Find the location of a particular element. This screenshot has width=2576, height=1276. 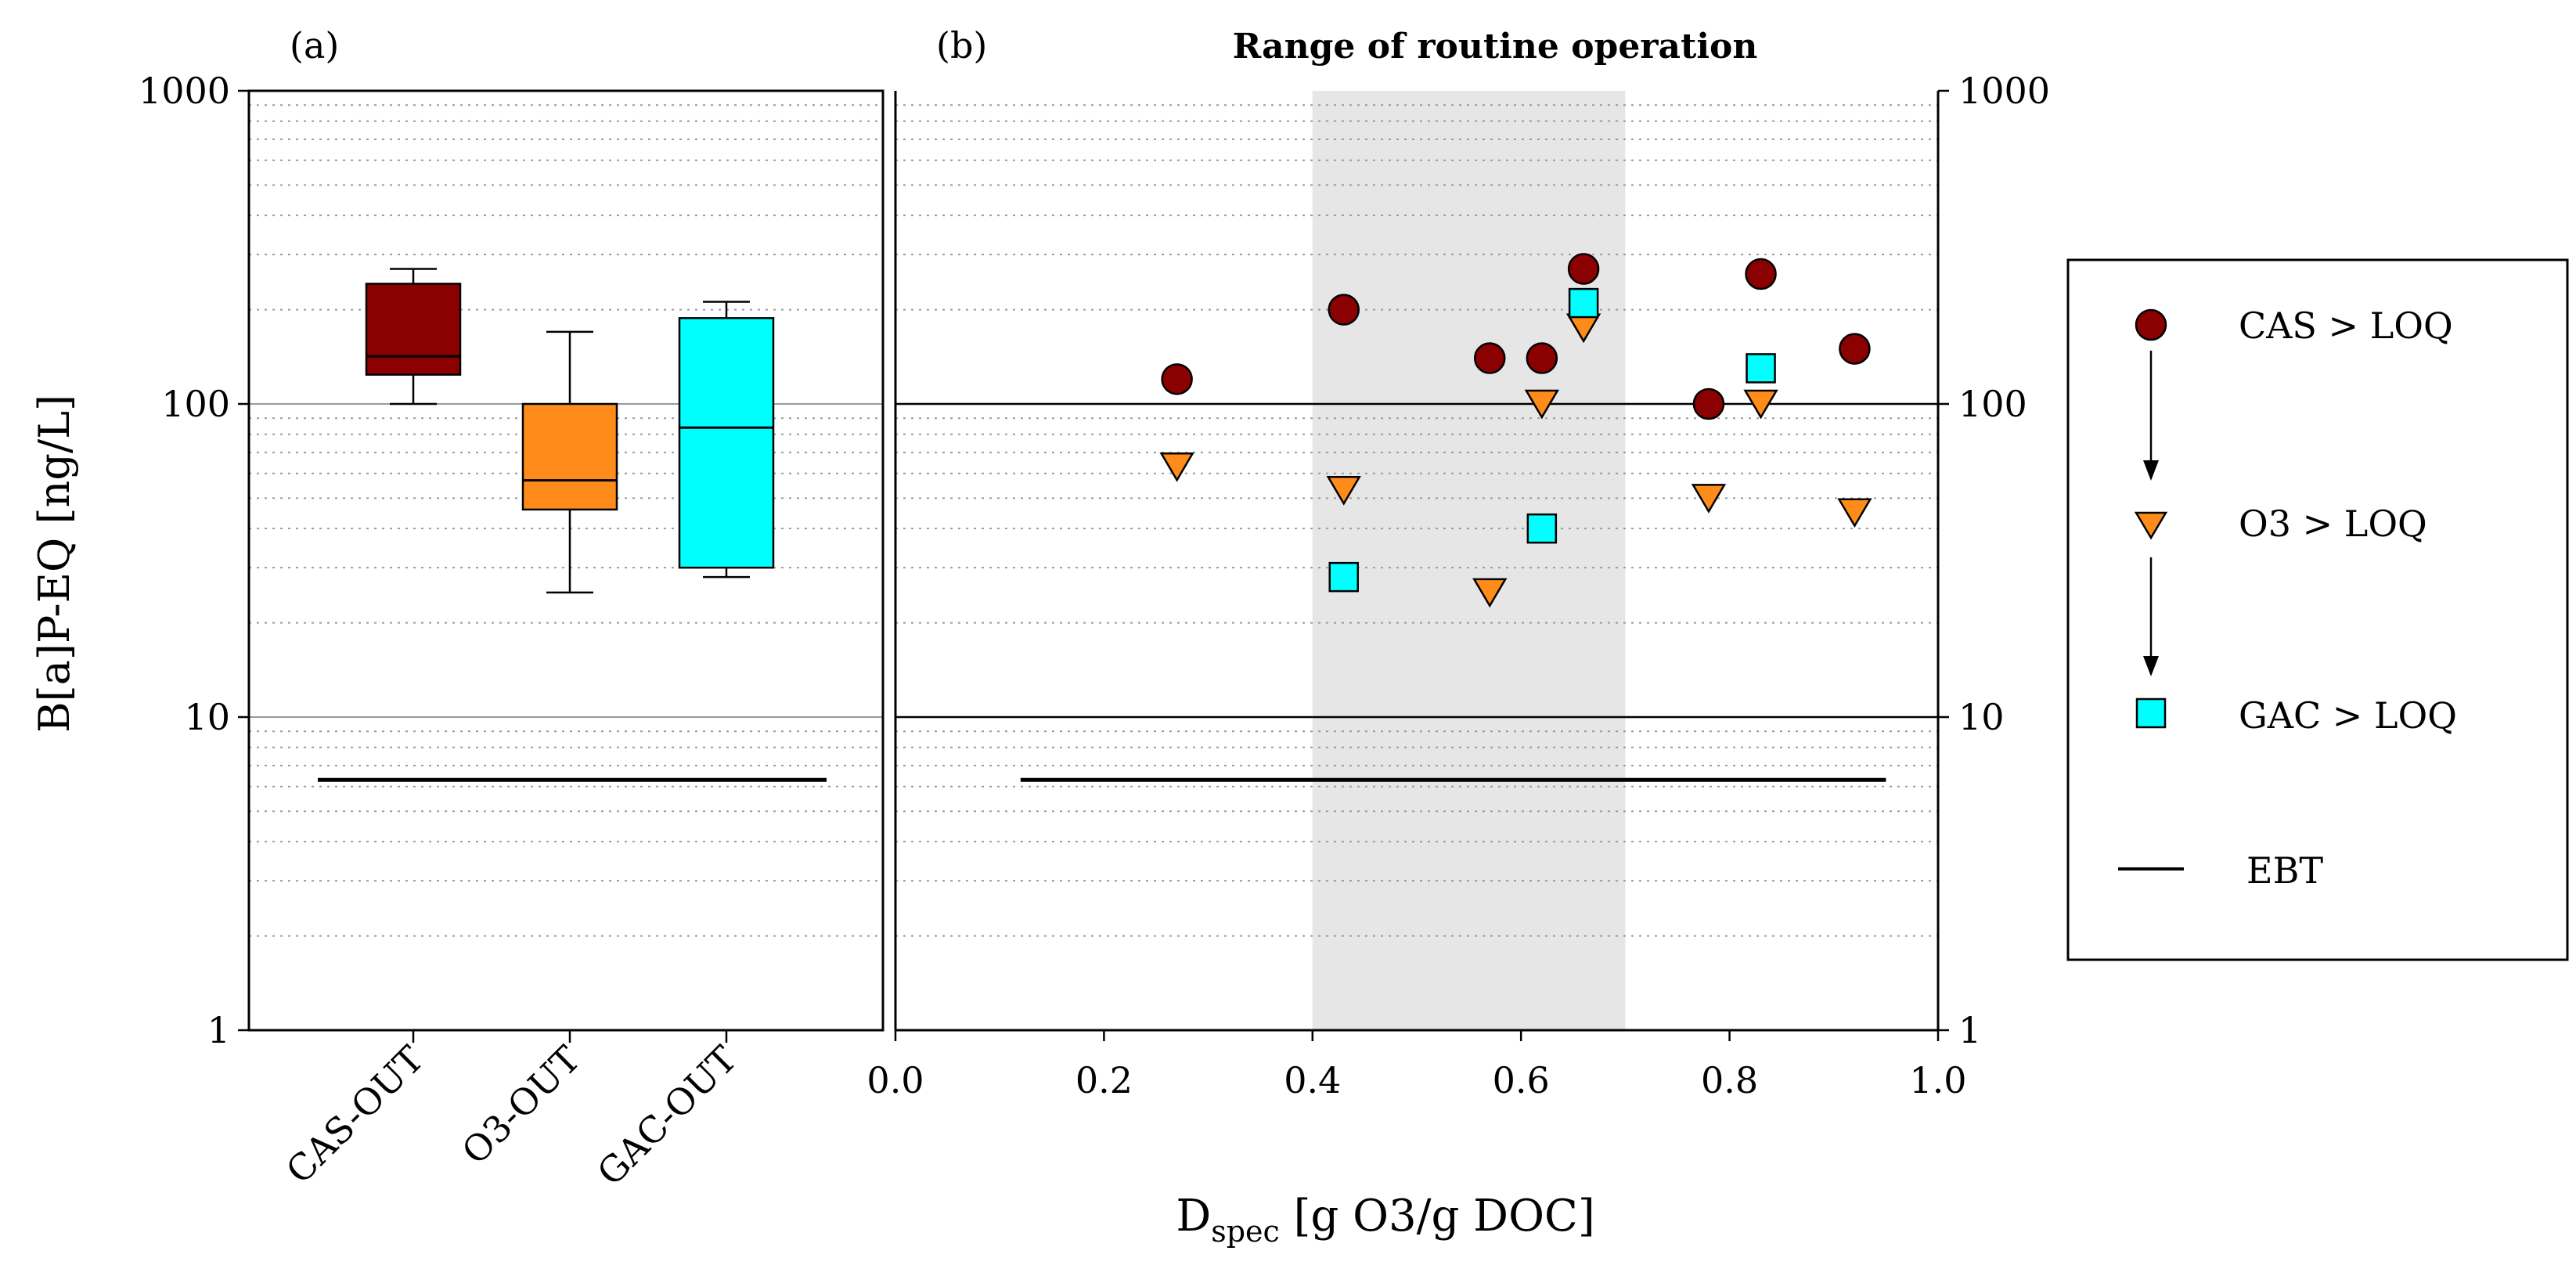

panel-b-x-tick-label: 1.0 is located at coordinates (1937, 1080).